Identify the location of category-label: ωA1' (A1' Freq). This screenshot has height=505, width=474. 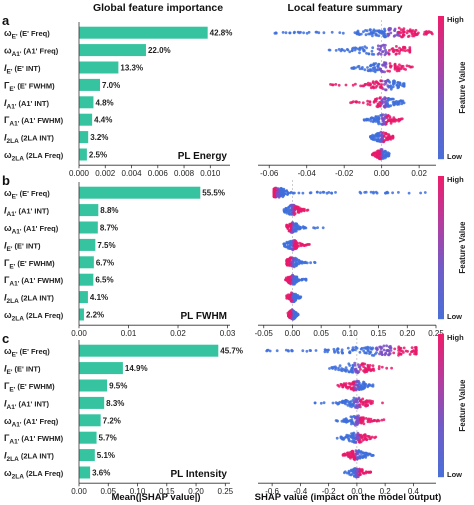
(31, 52).